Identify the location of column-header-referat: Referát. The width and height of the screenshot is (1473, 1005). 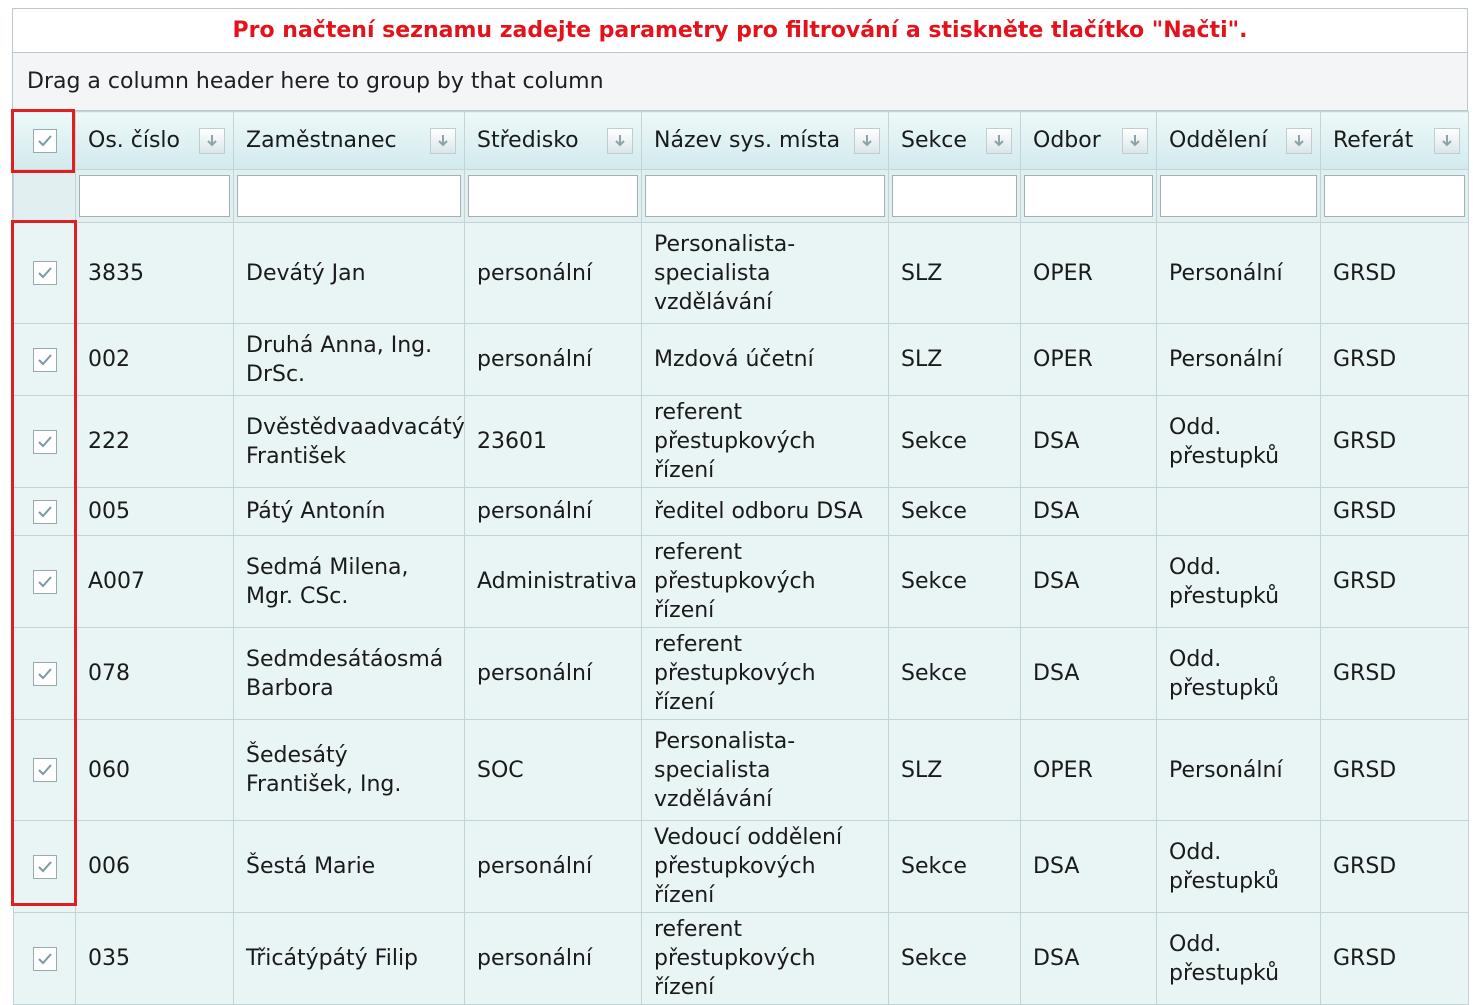
(1394, 140).